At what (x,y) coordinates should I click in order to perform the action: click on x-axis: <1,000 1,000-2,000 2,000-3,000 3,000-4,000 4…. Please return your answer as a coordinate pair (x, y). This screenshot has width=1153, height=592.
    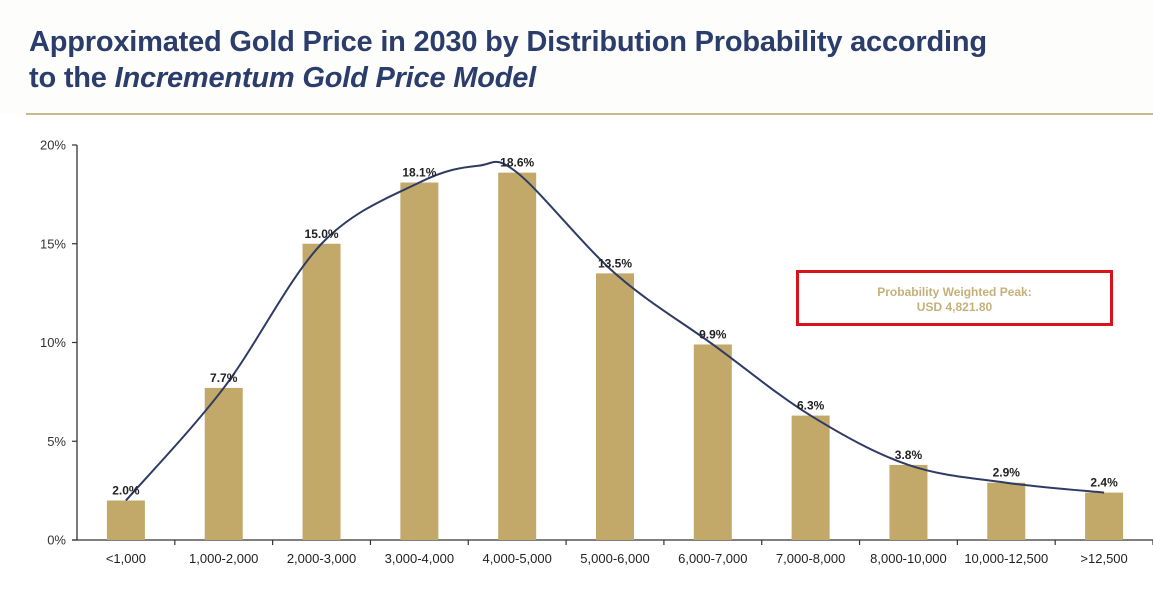
    Looking at the image, I should click on (612, 552).